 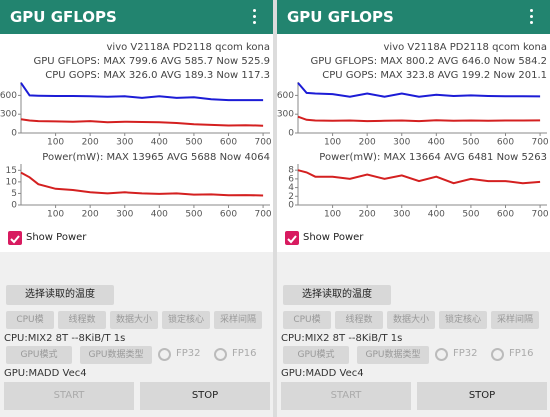 I want to click on radio-label: FP32, so click(x=188, y=353).